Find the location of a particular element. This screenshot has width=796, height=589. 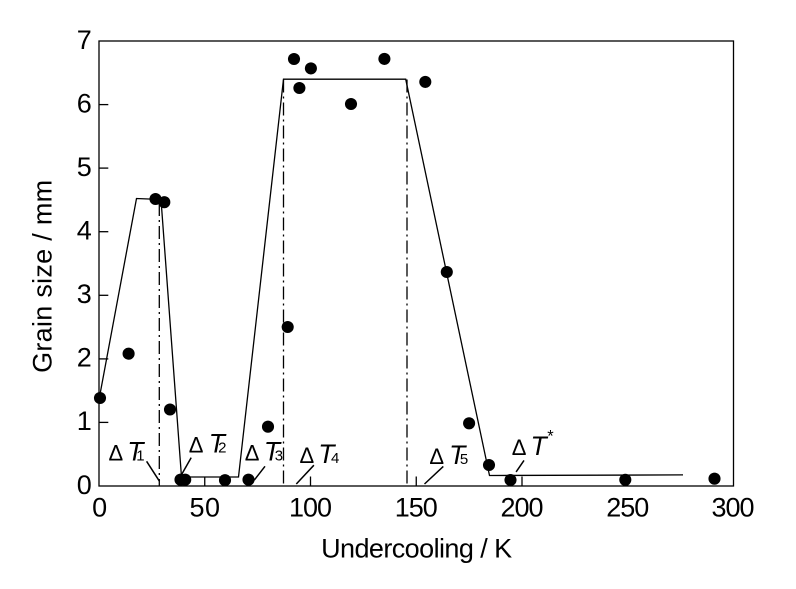

svg-text: 6 is located at coordinates (84, 103).